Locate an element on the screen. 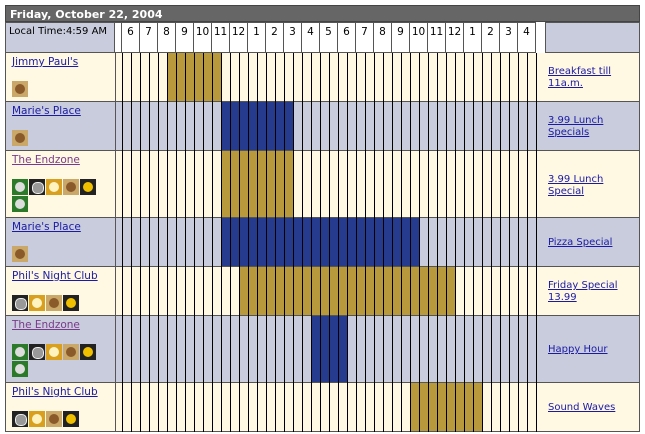 The height and width of the screenshot is (434, 645). header-spacer is located at coordinates (118, 37).